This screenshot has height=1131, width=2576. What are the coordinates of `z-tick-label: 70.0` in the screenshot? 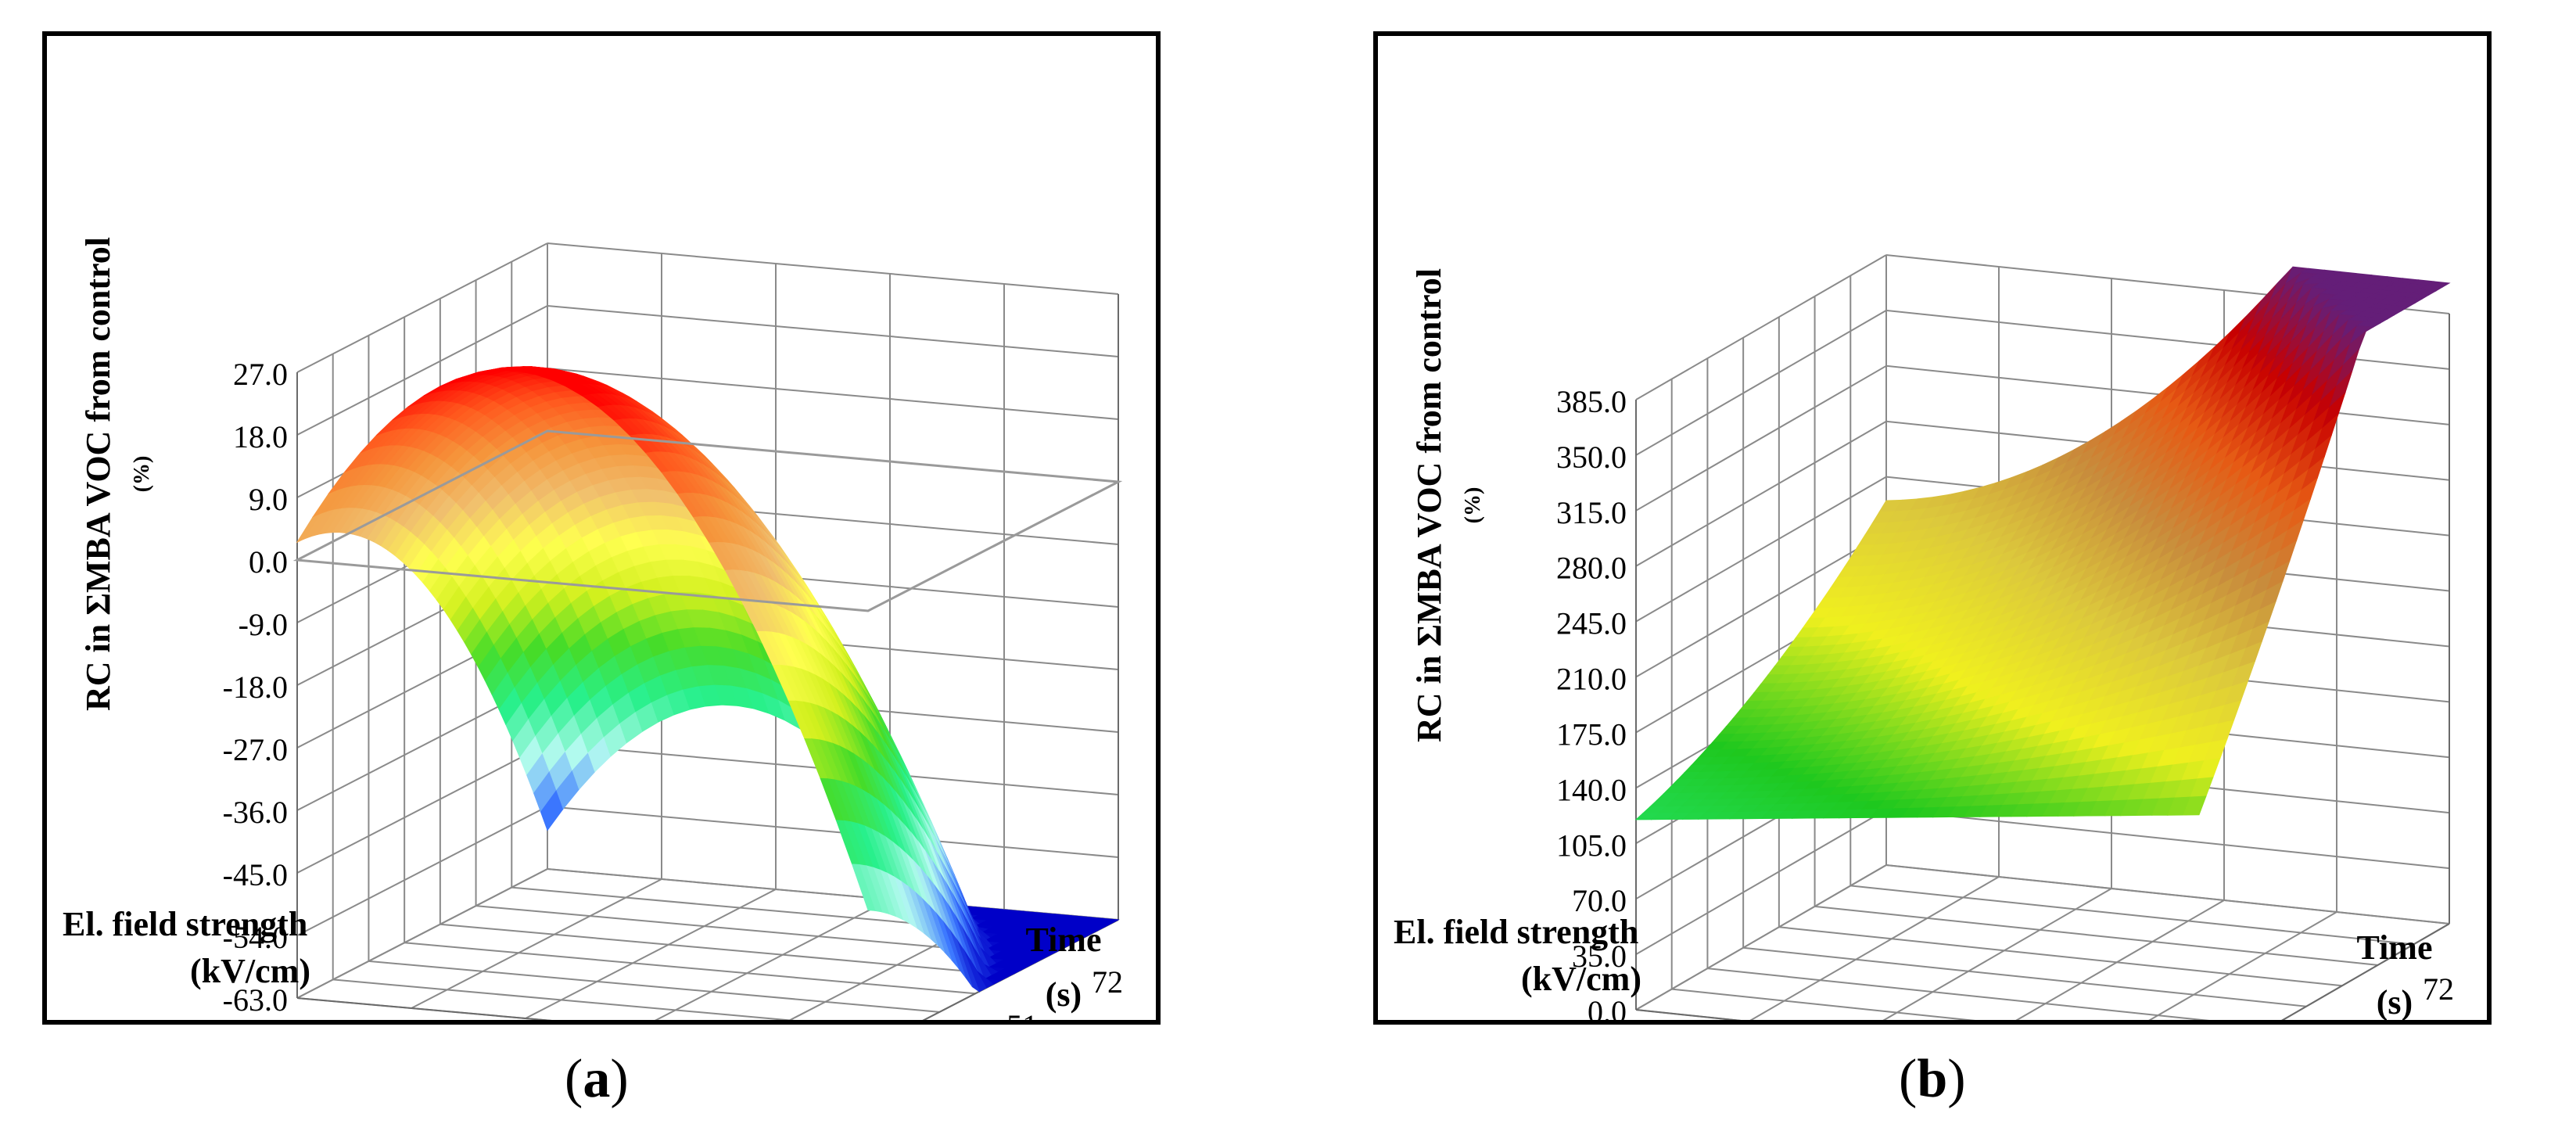 It's located at (1599, 900).